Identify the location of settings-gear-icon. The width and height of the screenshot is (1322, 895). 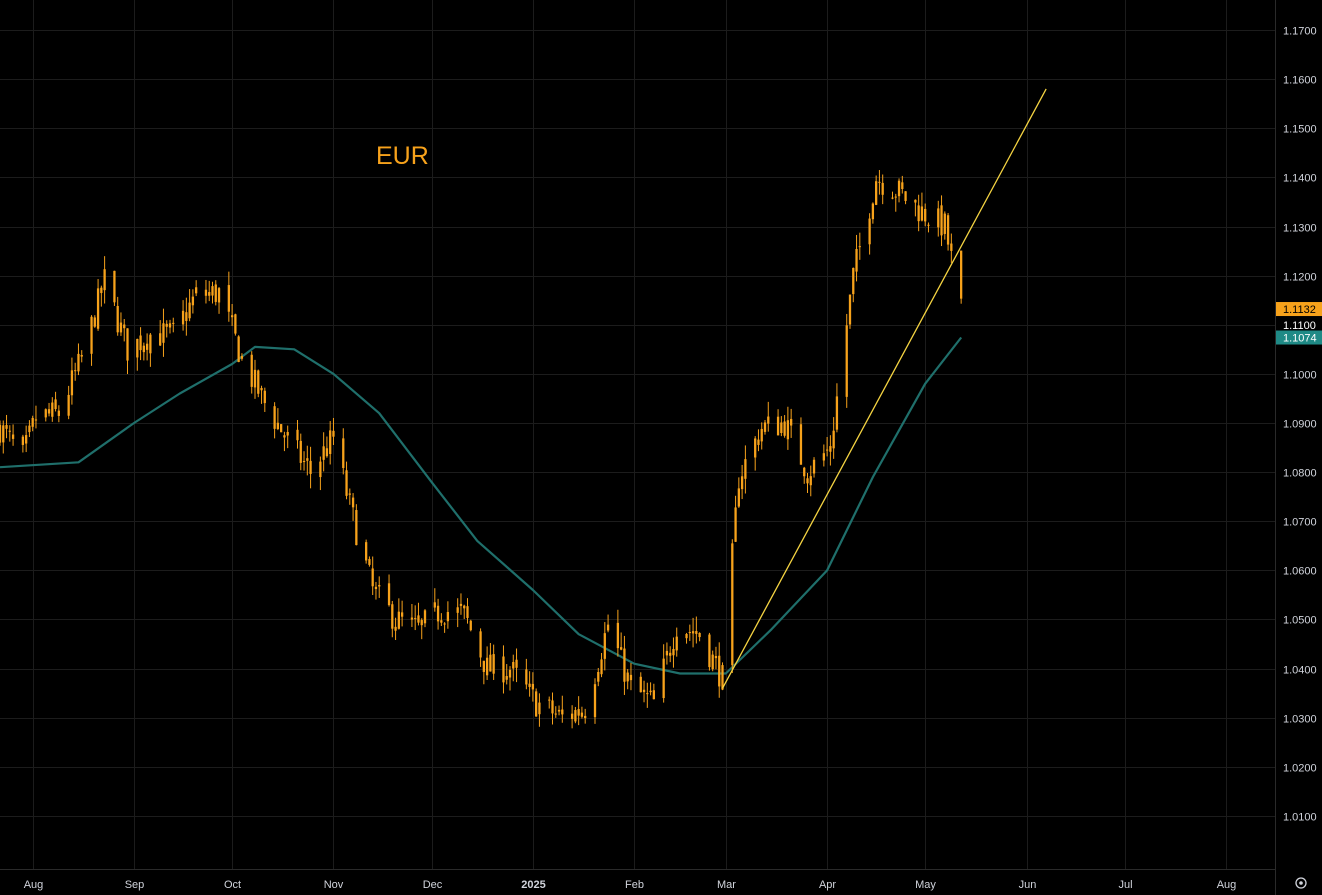
(1301, 883).